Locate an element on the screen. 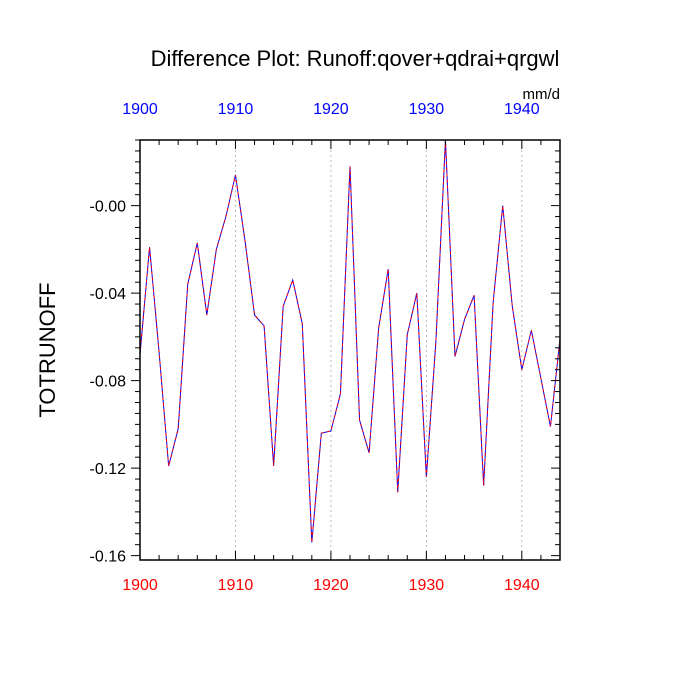  x-tick-label: 1910 is located at coordinates (236, 585).